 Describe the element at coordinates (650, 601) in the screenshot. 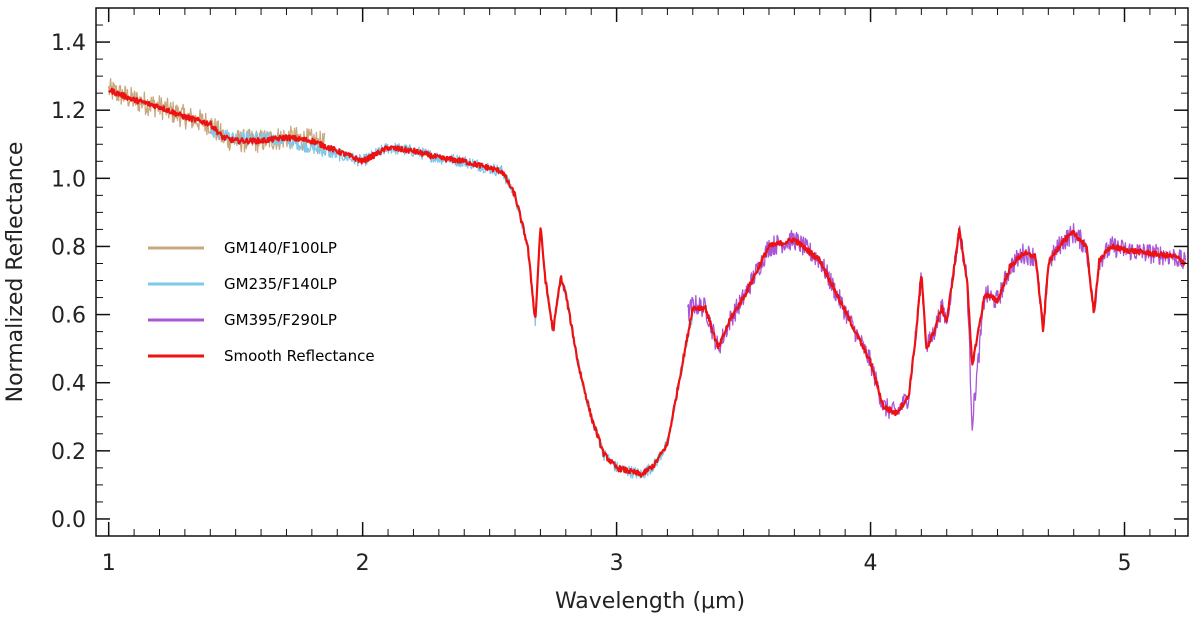

I see `x-axis-label: Wavelength (μm)` at that location.